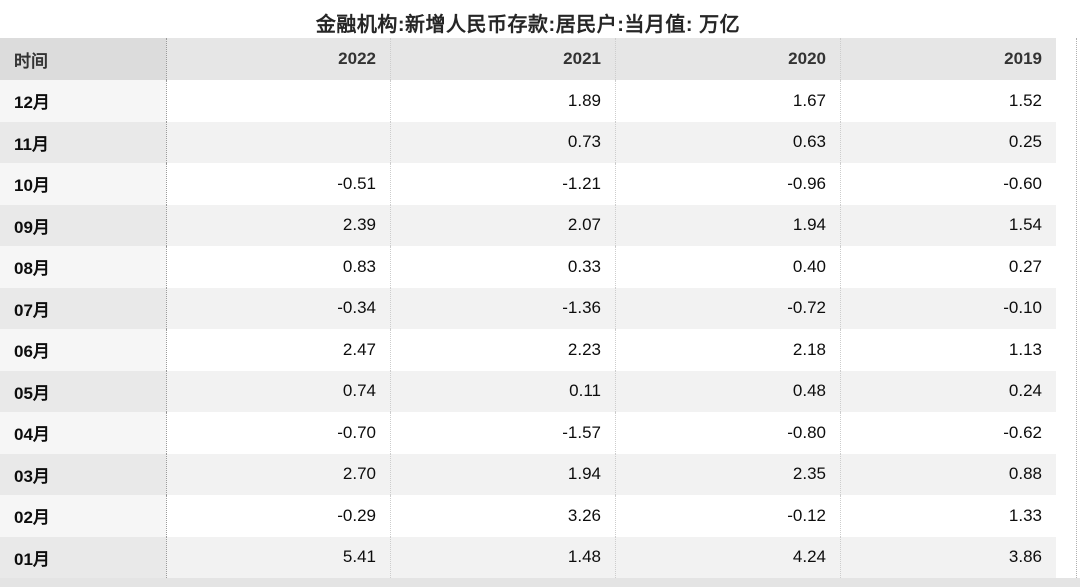 This screenshot has height=587, width=1080. Describe the element at coordinates (278, 267) in the screenshot. I see `value-cell: 0.83` at that location.